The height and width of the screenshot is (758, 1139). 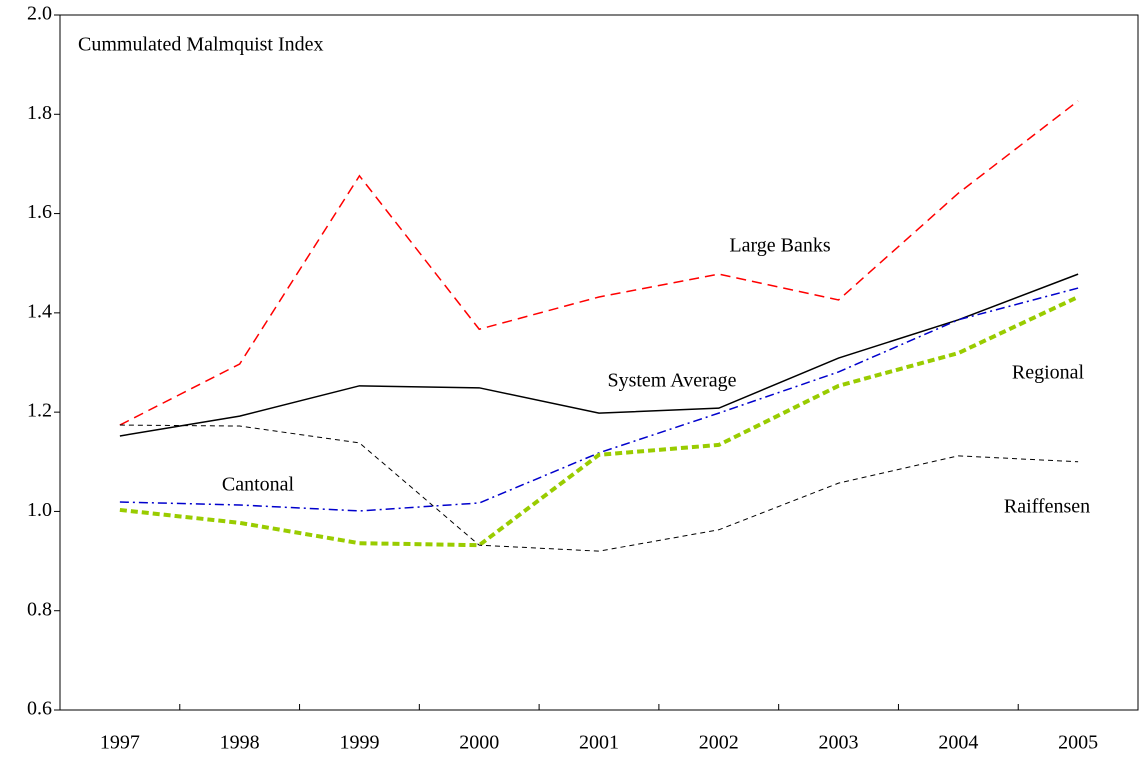 What do you see at coordinates (1078, 743) in the screenshot?
I see `x-tick-label: 2005` at bounding box center [1078, 743].